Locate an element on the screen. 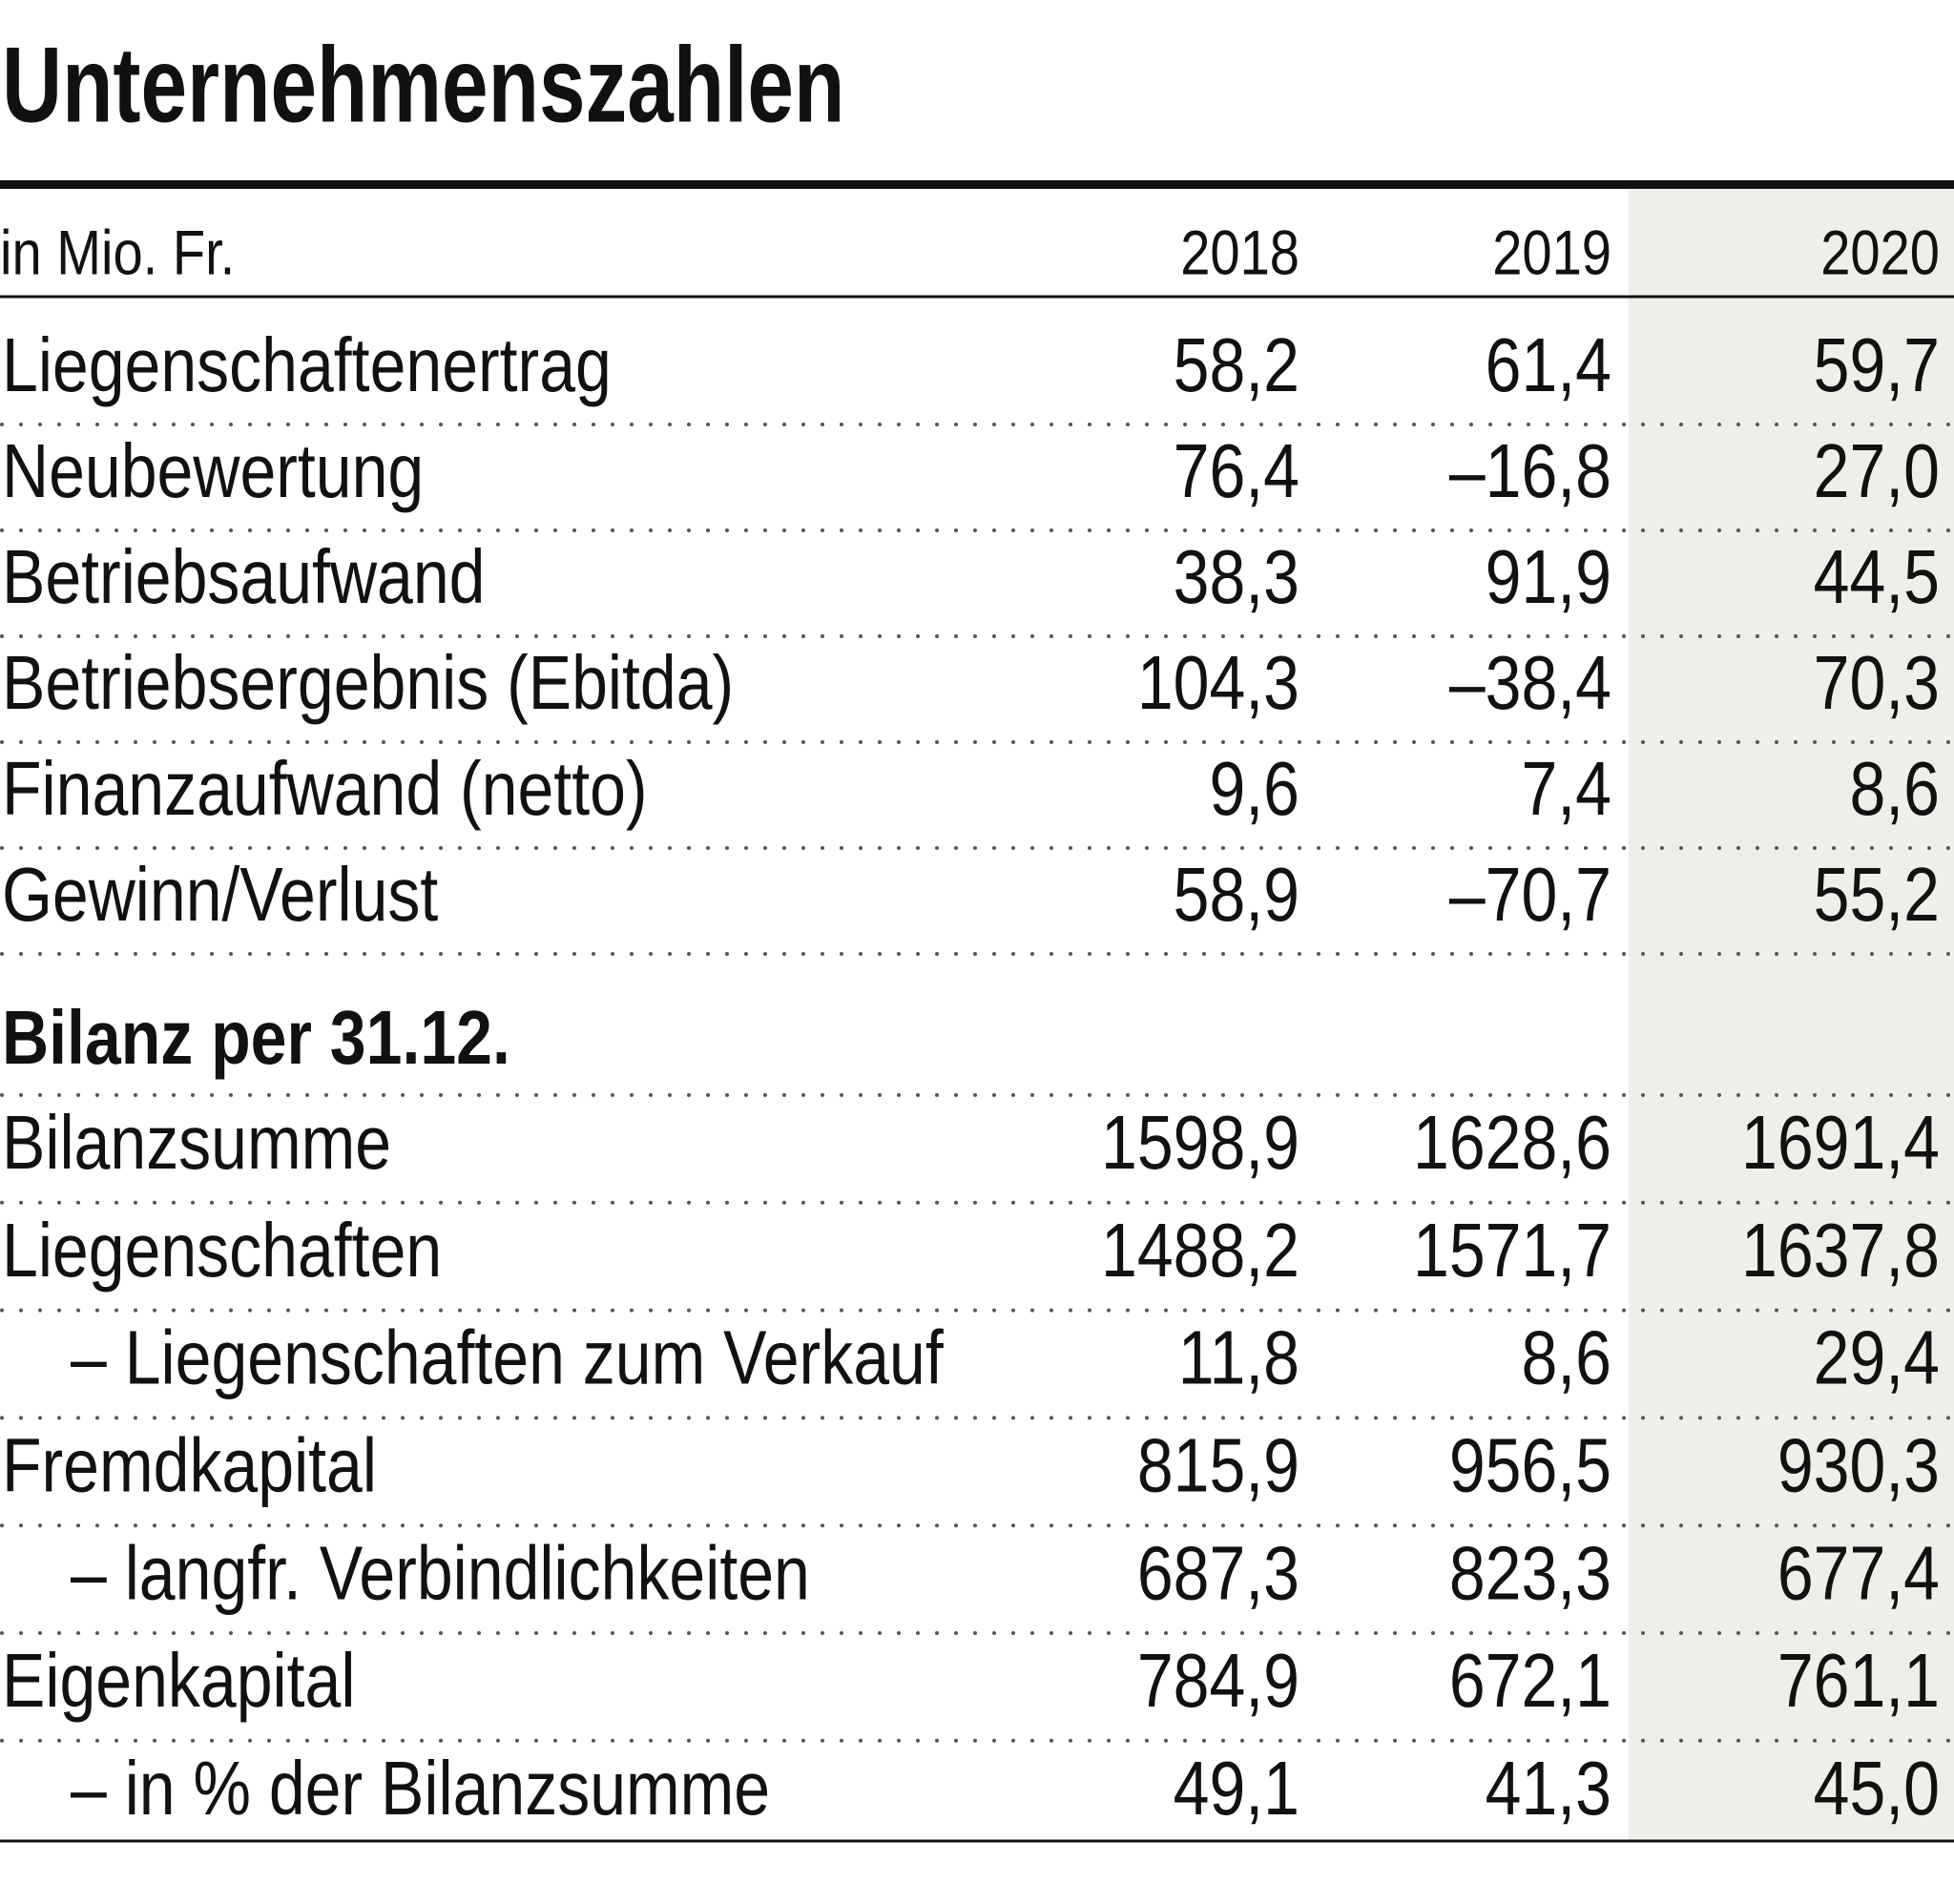 The height and width of the screenshot is (1904, 1954). cell-value: 687,3 is located at coordinates (1218, 1572).